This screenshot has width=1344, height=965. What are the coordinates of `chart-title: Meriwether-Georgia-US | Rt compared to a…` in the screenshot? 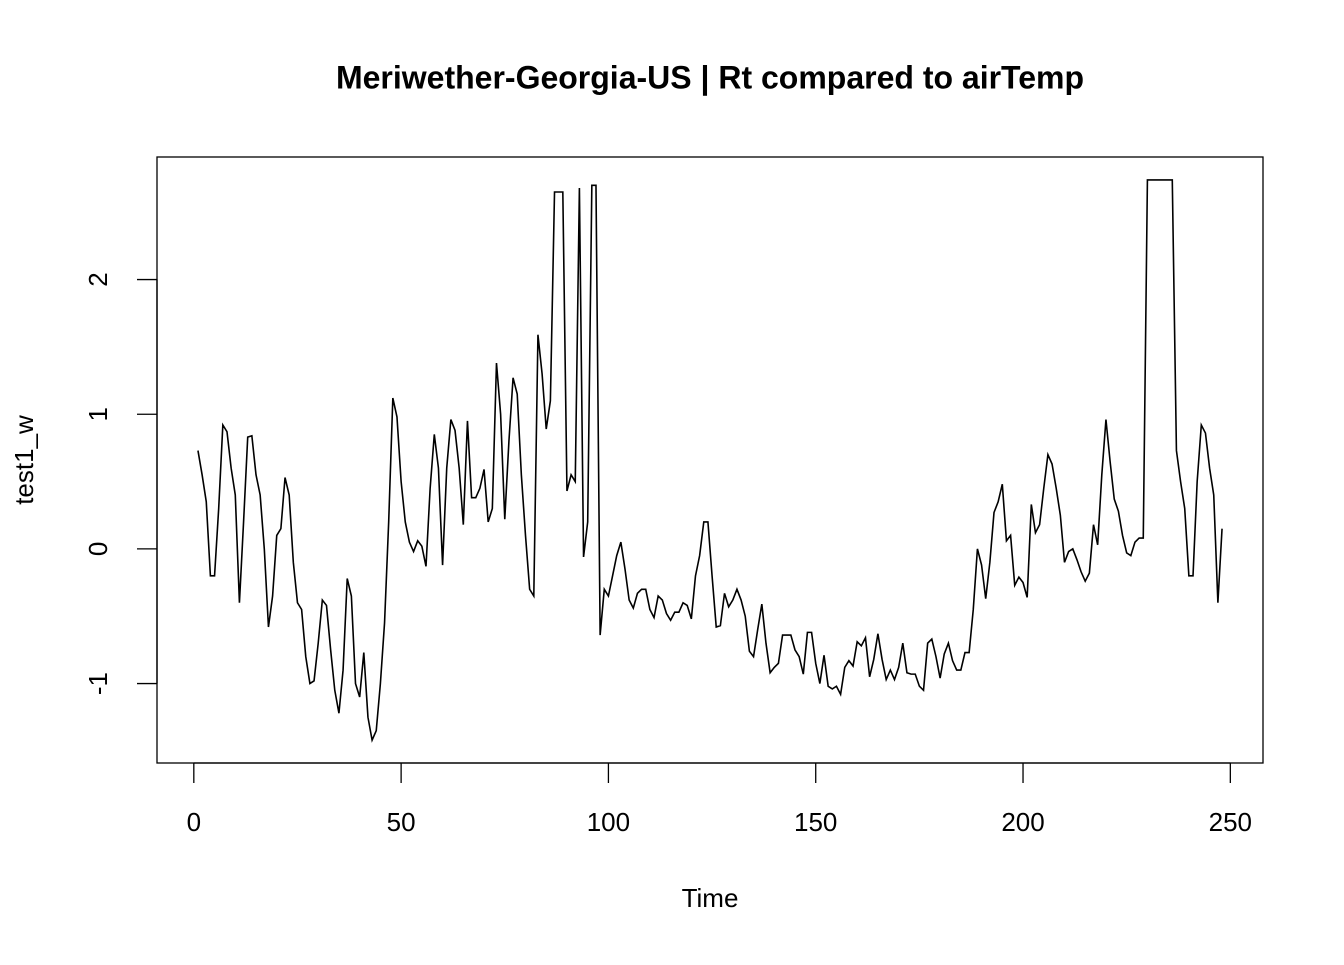 It's located at (710, 77).